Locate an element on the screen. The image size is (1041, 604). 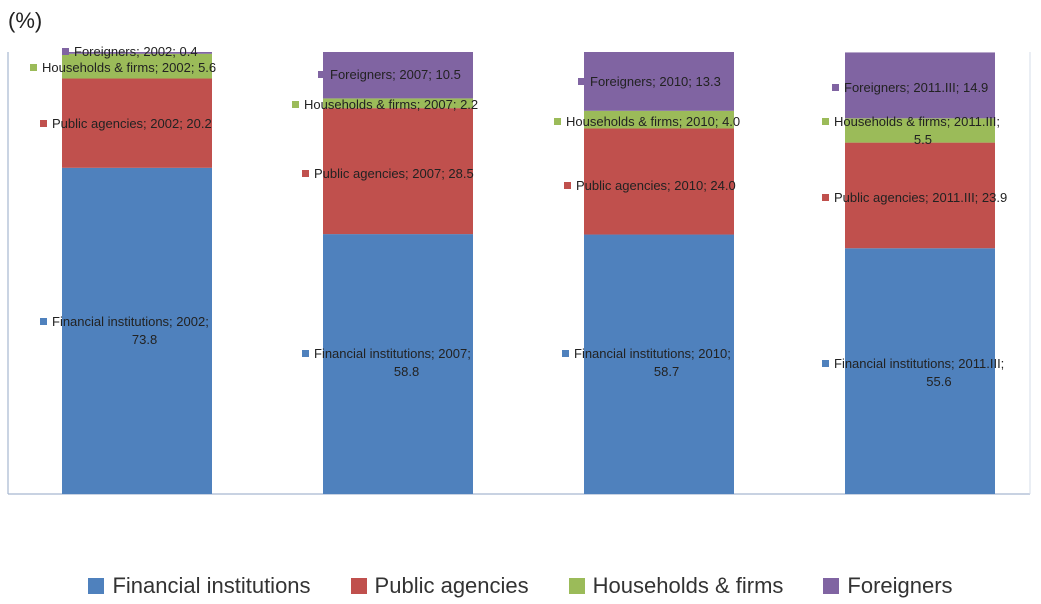
bar-public-agencies-2002 is located at coordinates (137, 123).